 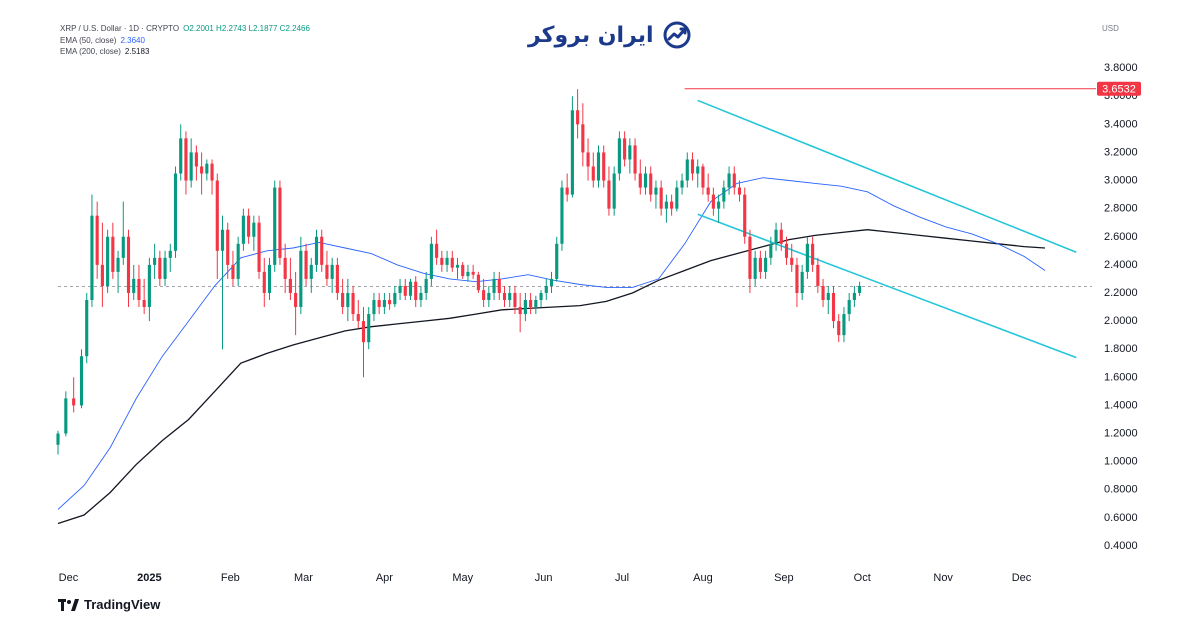 I want to click on channel-upper-line, so click(x=887, y=176).